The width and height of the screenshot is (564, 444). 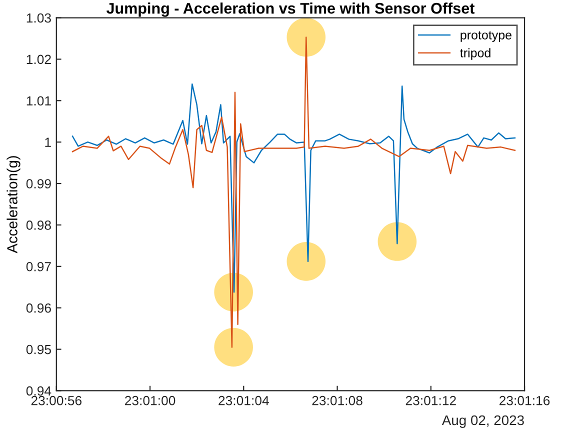 I want to click on y-tick-label: 1.02, so click(x=38, y=59).